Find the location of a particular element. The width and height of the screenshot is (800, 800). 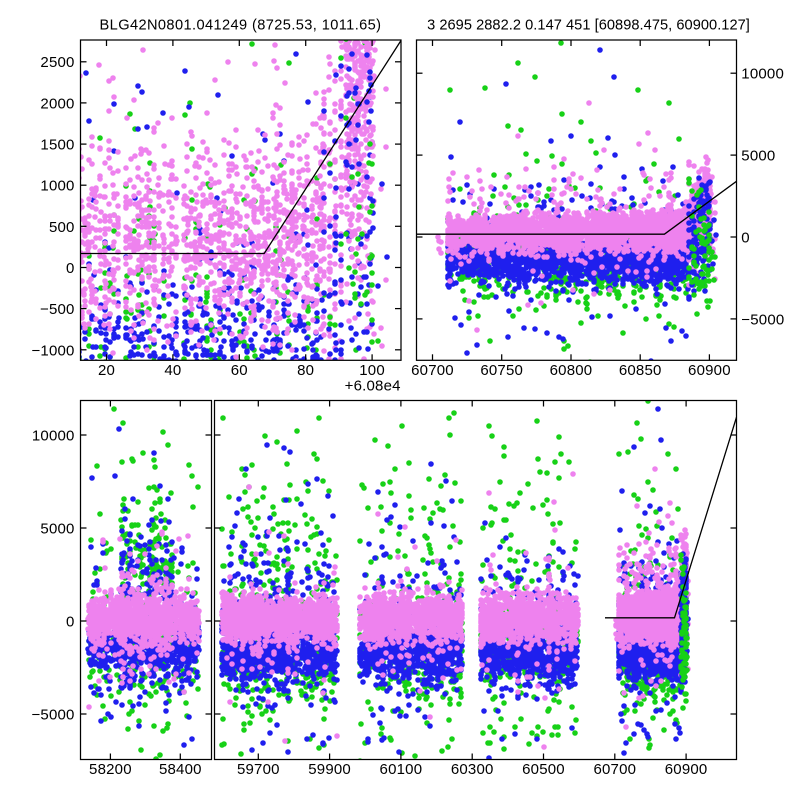

svg-text: 100 is located at coordinates (372, 370).